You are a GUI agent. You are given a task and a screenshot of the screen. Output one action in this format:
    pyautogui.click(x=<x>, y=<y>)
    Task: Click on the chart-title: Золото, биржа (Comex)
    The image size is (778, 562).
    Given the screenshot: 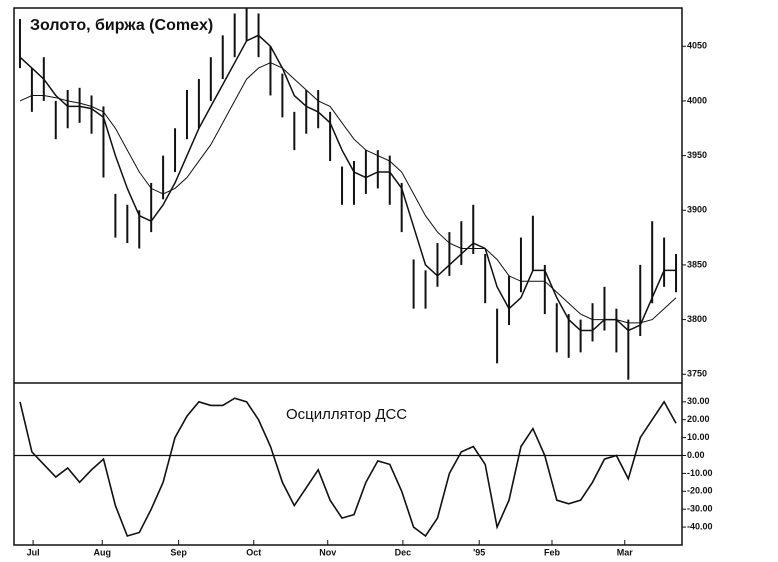 What is the action you would take?
    pyautogui.click(x=121, y=25)
    